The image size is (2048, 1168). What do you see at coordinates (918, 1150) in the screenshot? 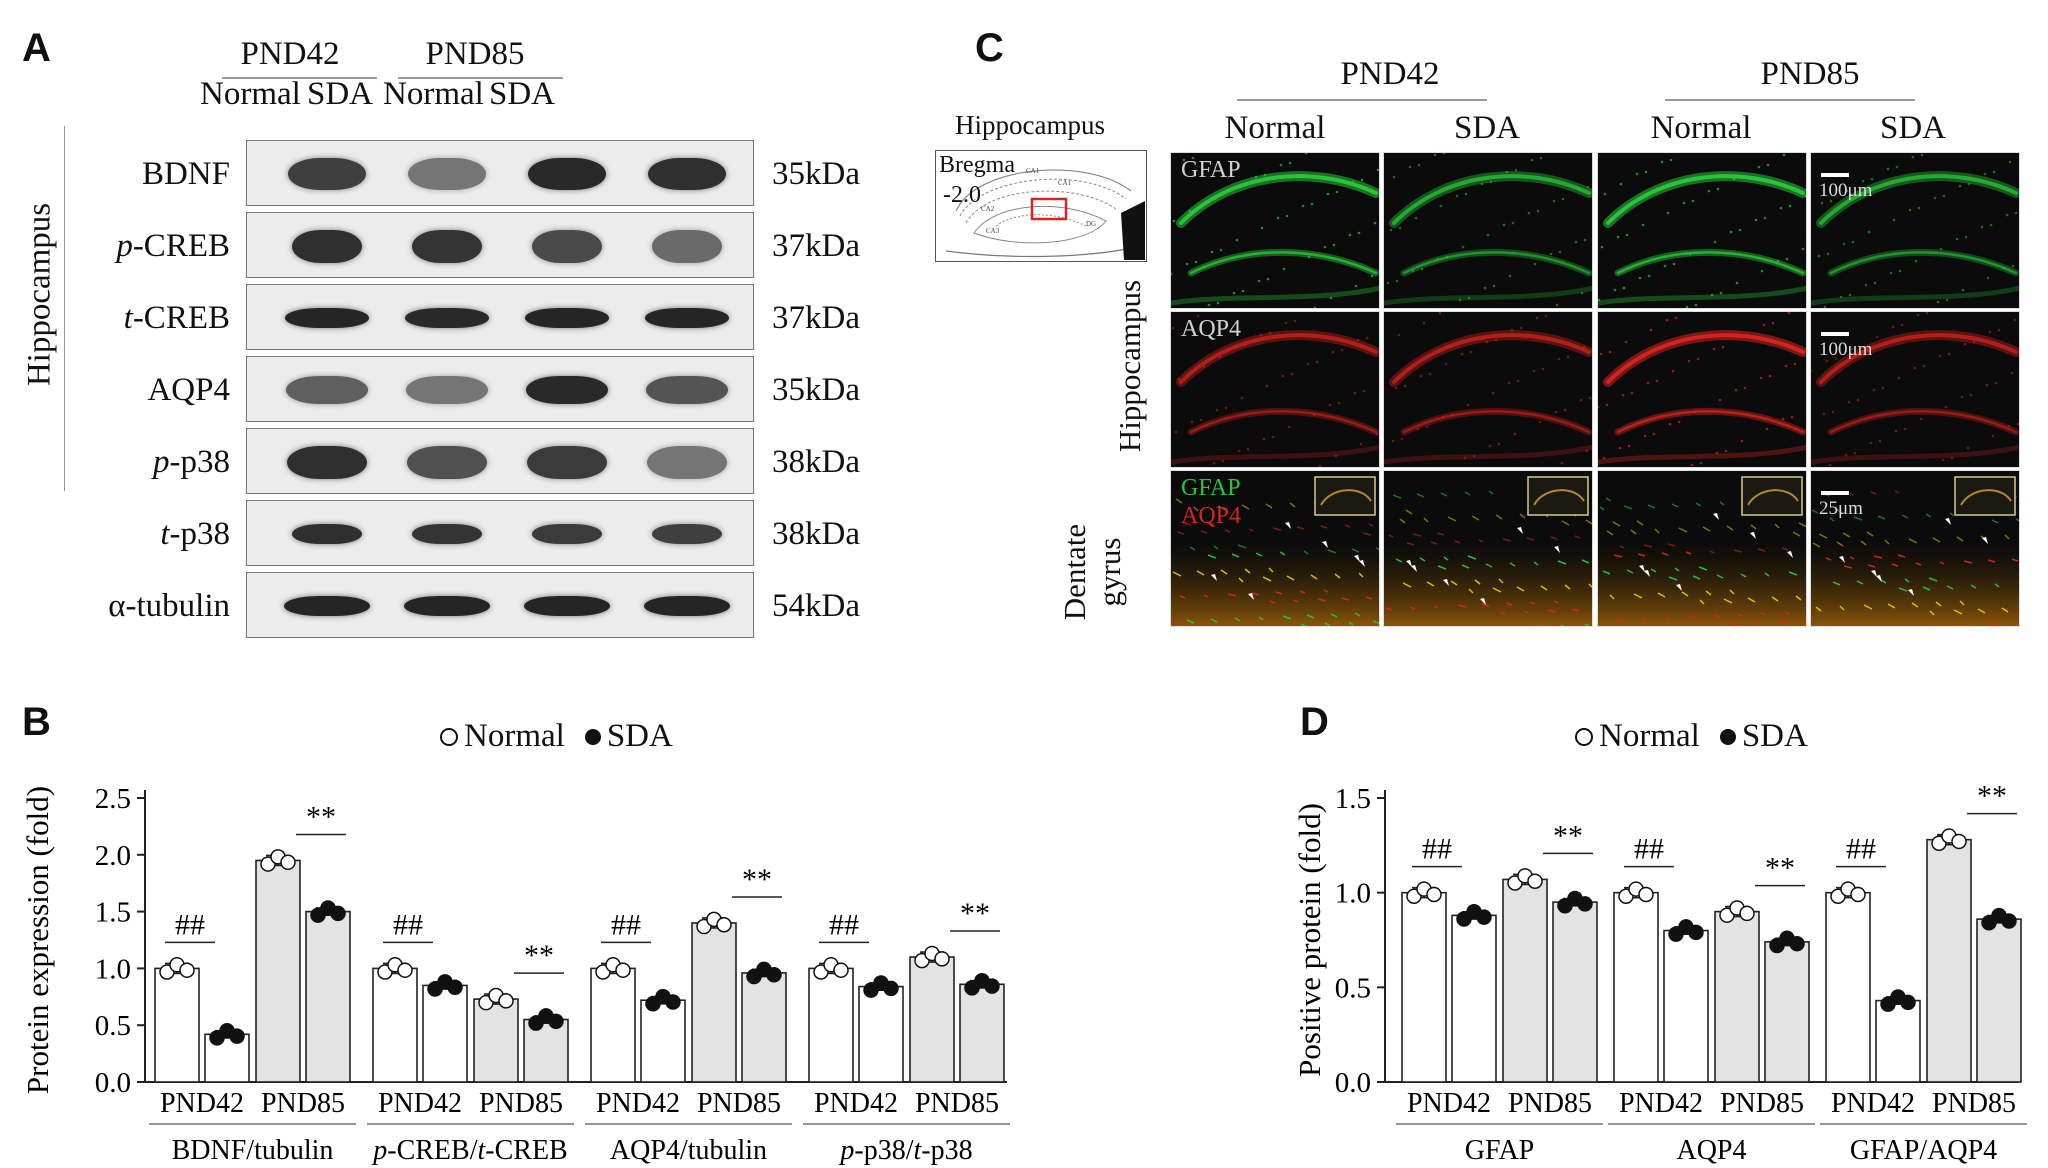
I see `group-label-part: t` at bounding box center [918, 1150].